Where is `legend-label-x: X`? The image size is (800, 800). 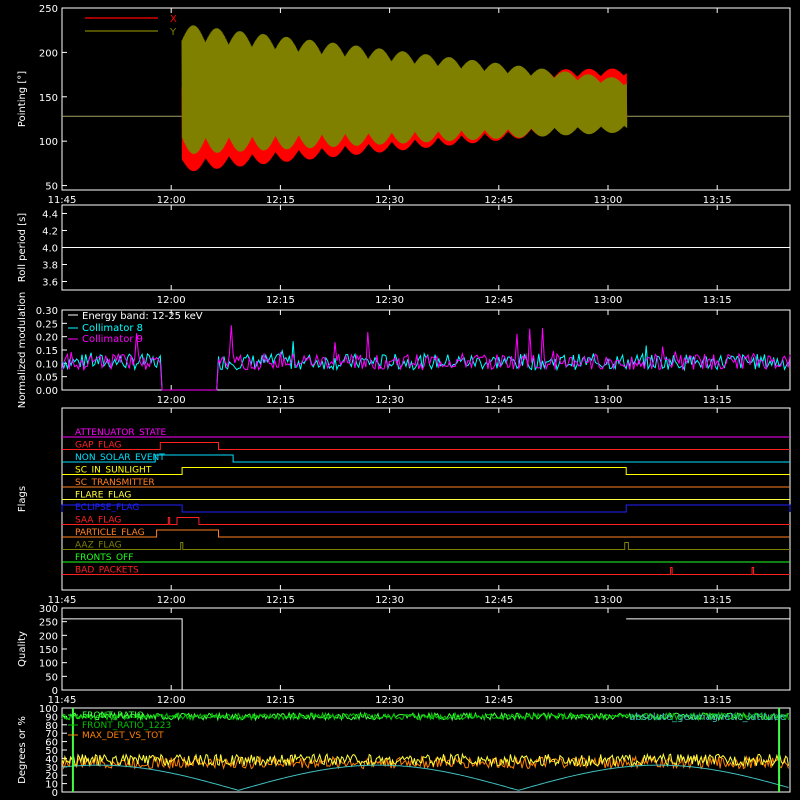 legend-label-x: X is located at coordinates (173, 19).